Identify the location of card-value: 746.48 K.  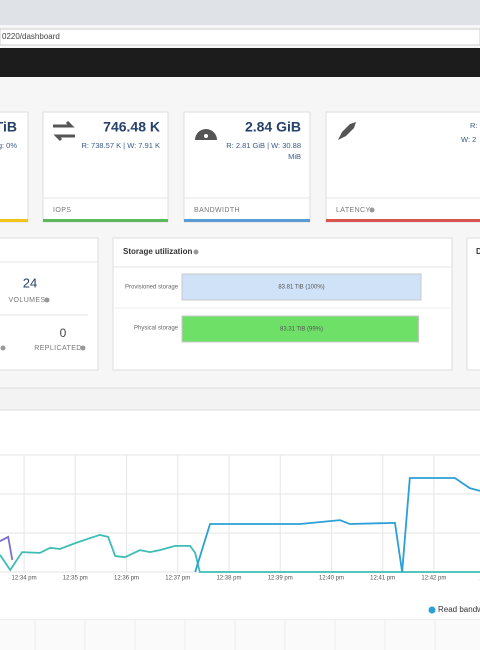
(131, 127).